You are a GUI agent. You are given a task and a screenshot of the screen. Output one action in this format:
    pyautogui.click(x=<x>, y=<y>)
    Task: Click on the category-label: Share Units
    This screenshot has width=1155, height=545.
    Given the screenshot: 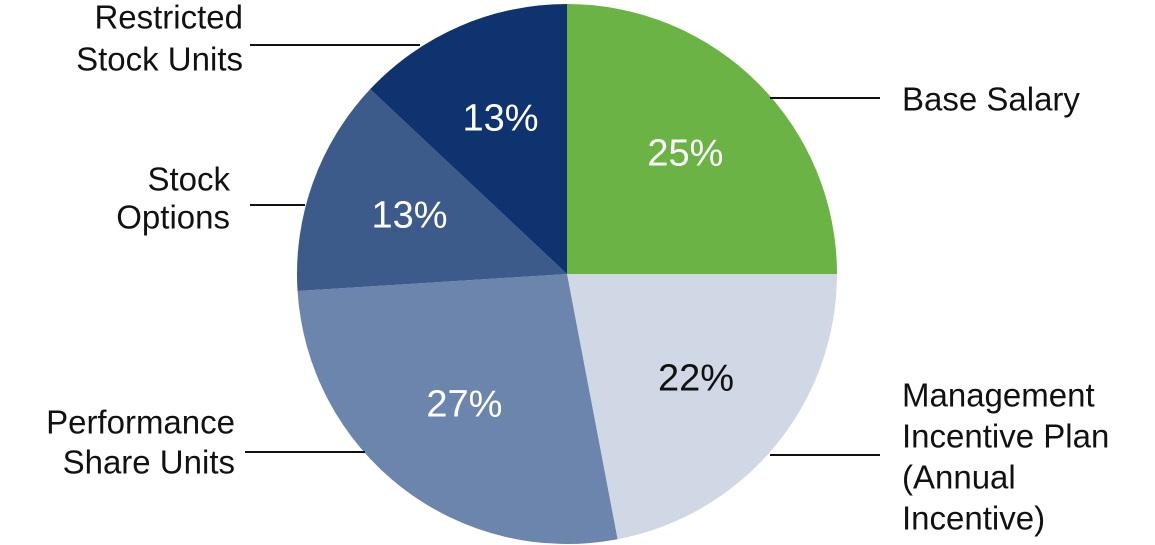 What is the action you would take?
    pyautogui.click(x=149, y=462)
    